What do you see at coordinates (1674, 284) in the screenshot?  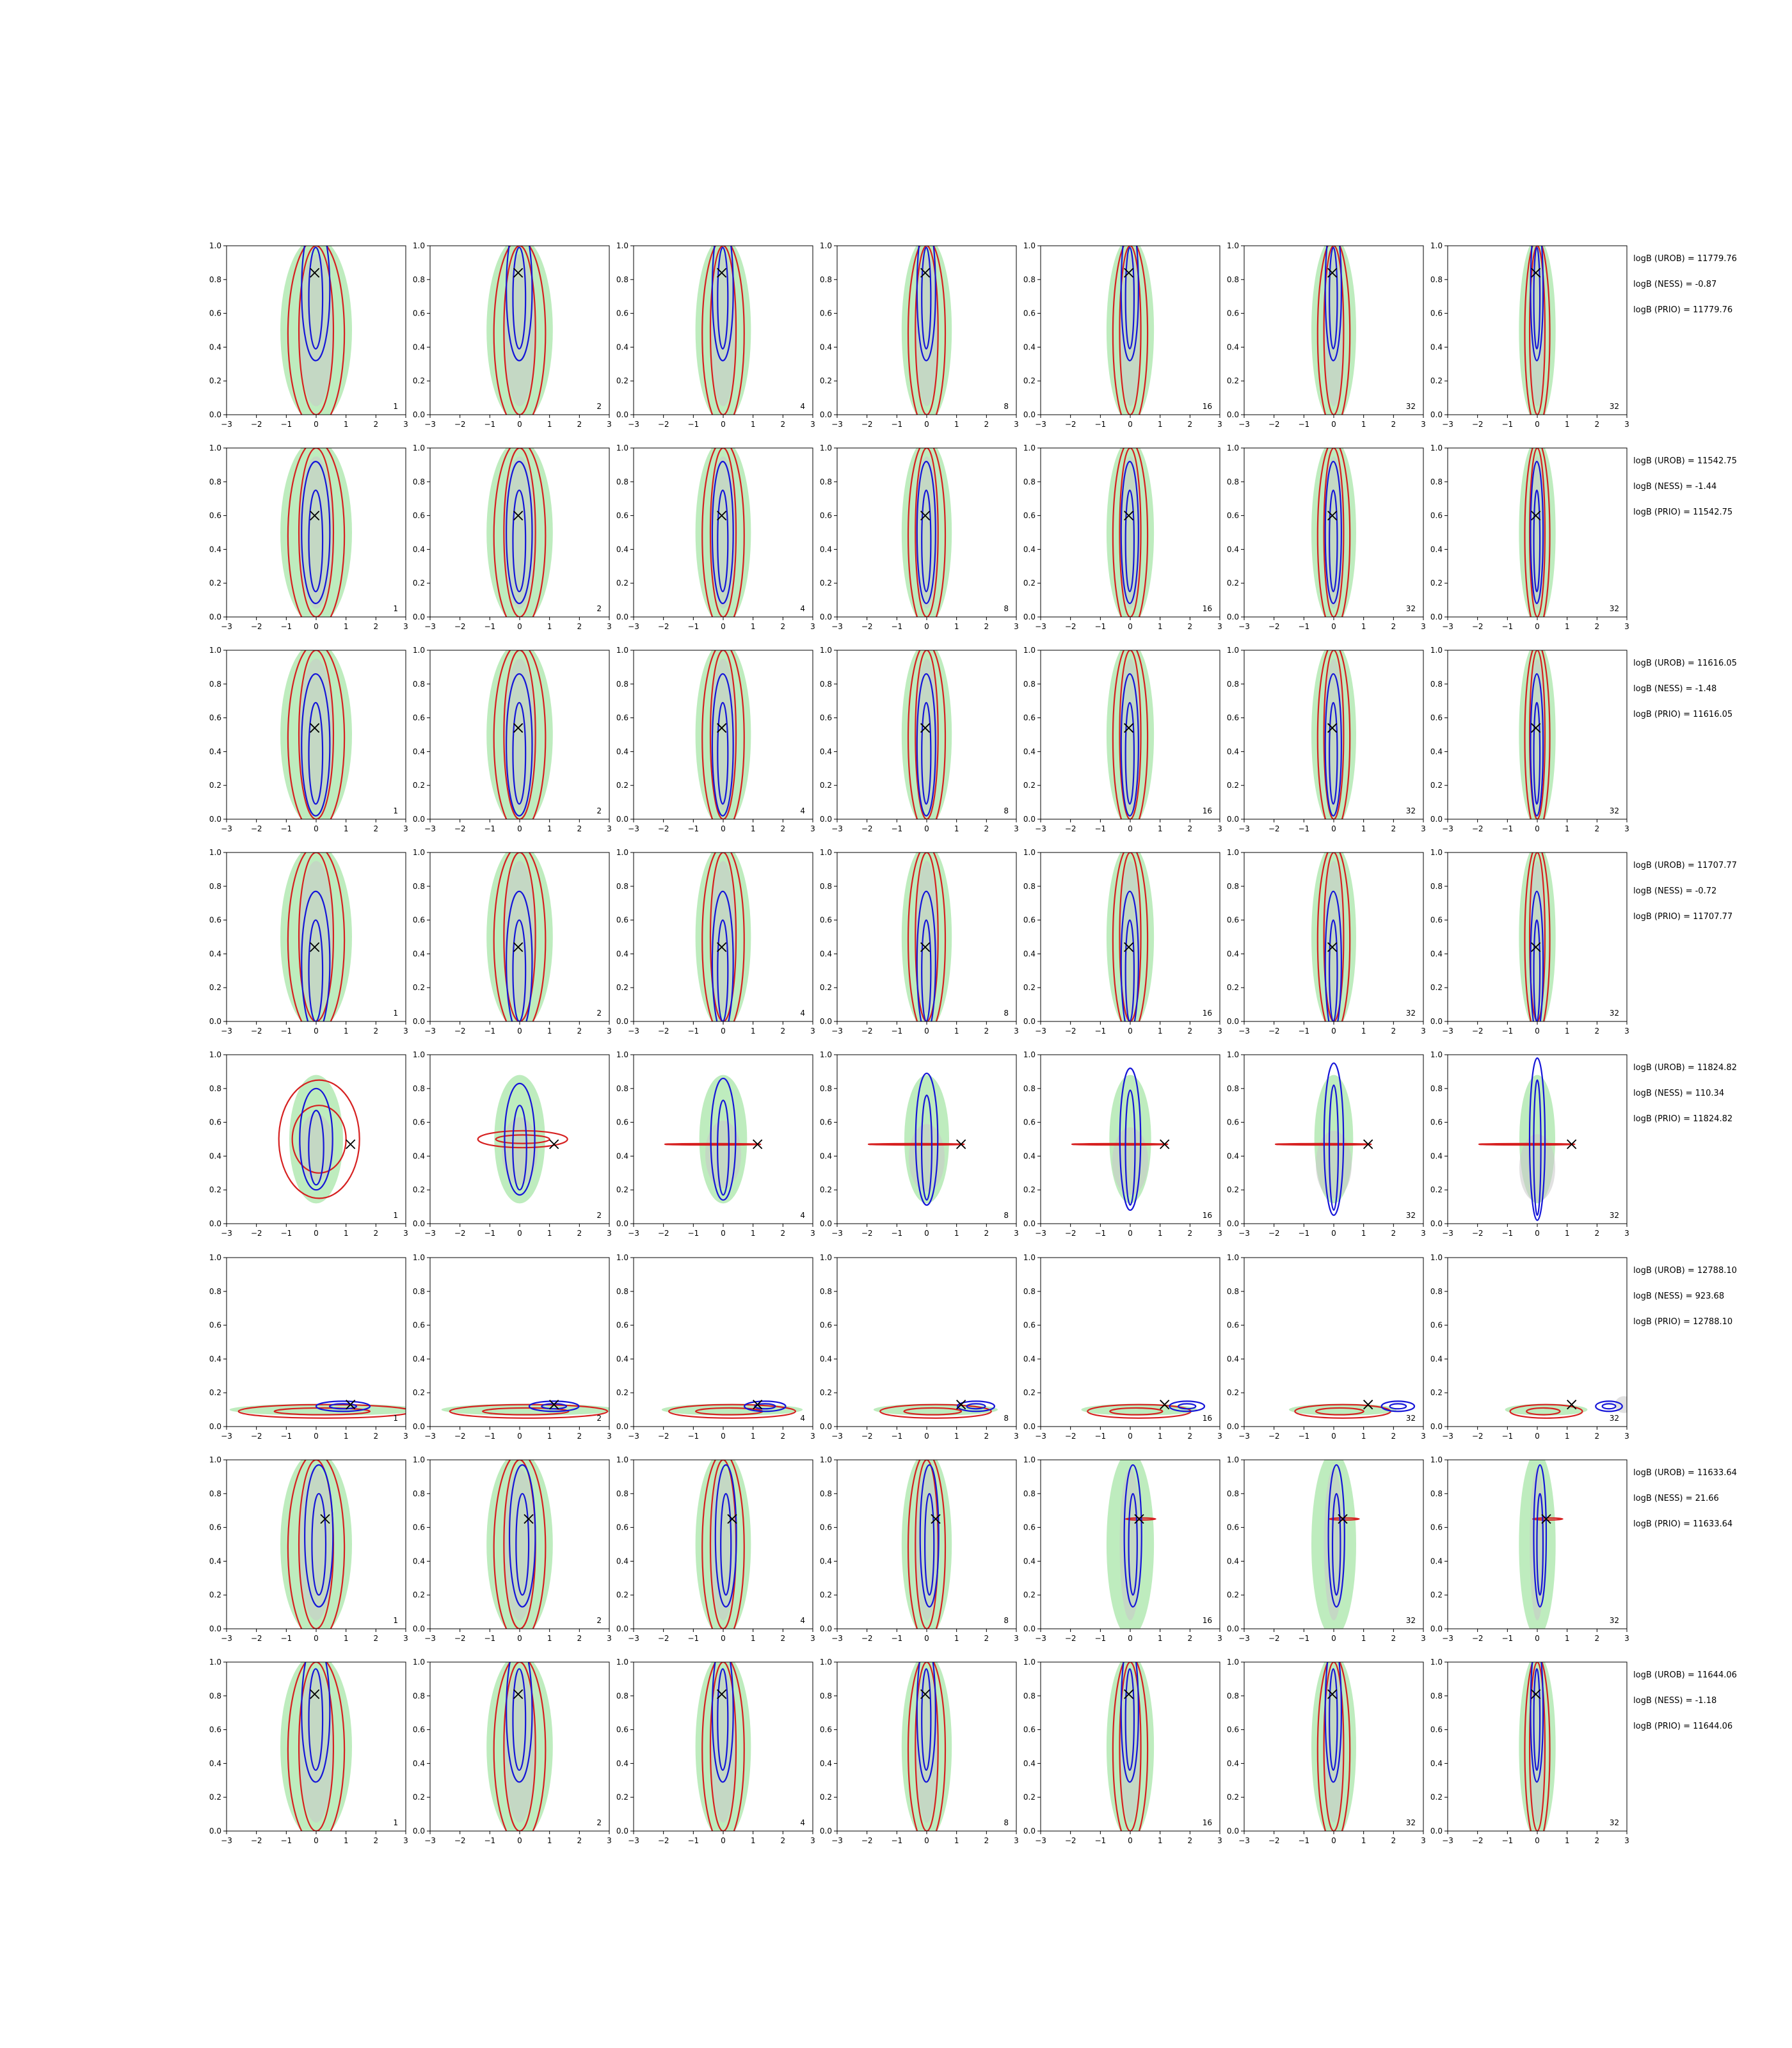 I see `row-1-note-2: logB (NESS) = -0.87` at bounding box center [1674, 284].